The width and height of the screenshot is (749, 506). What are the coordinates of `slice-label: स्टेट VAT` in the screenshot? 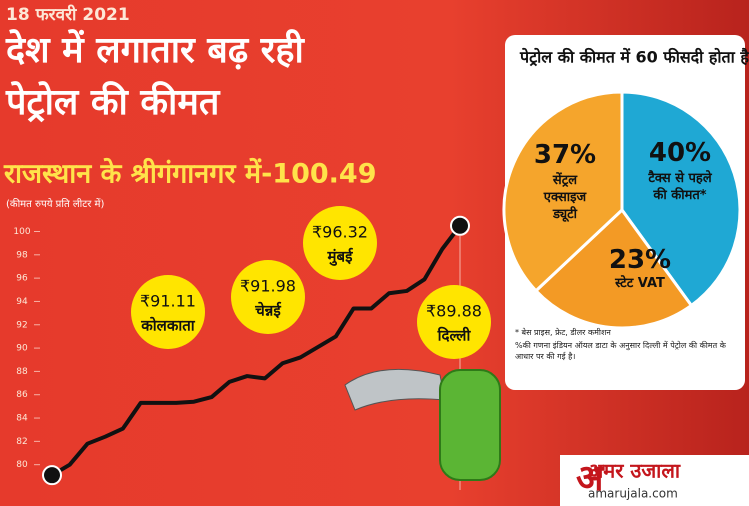 It's located at (640, 283).